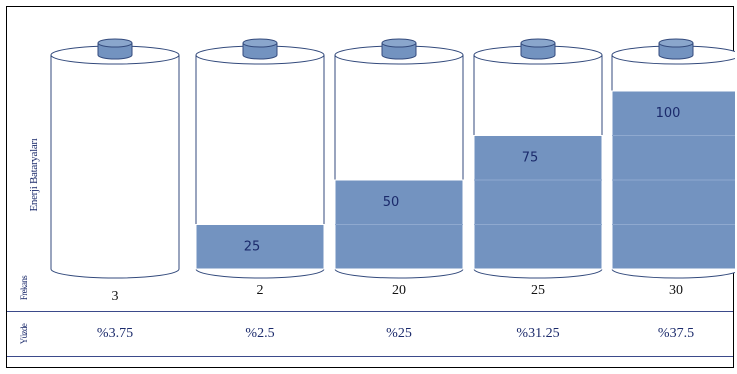 This screenshot has height=374, width=737. I want to click on battery-2: 25 2, so click(260, 168).